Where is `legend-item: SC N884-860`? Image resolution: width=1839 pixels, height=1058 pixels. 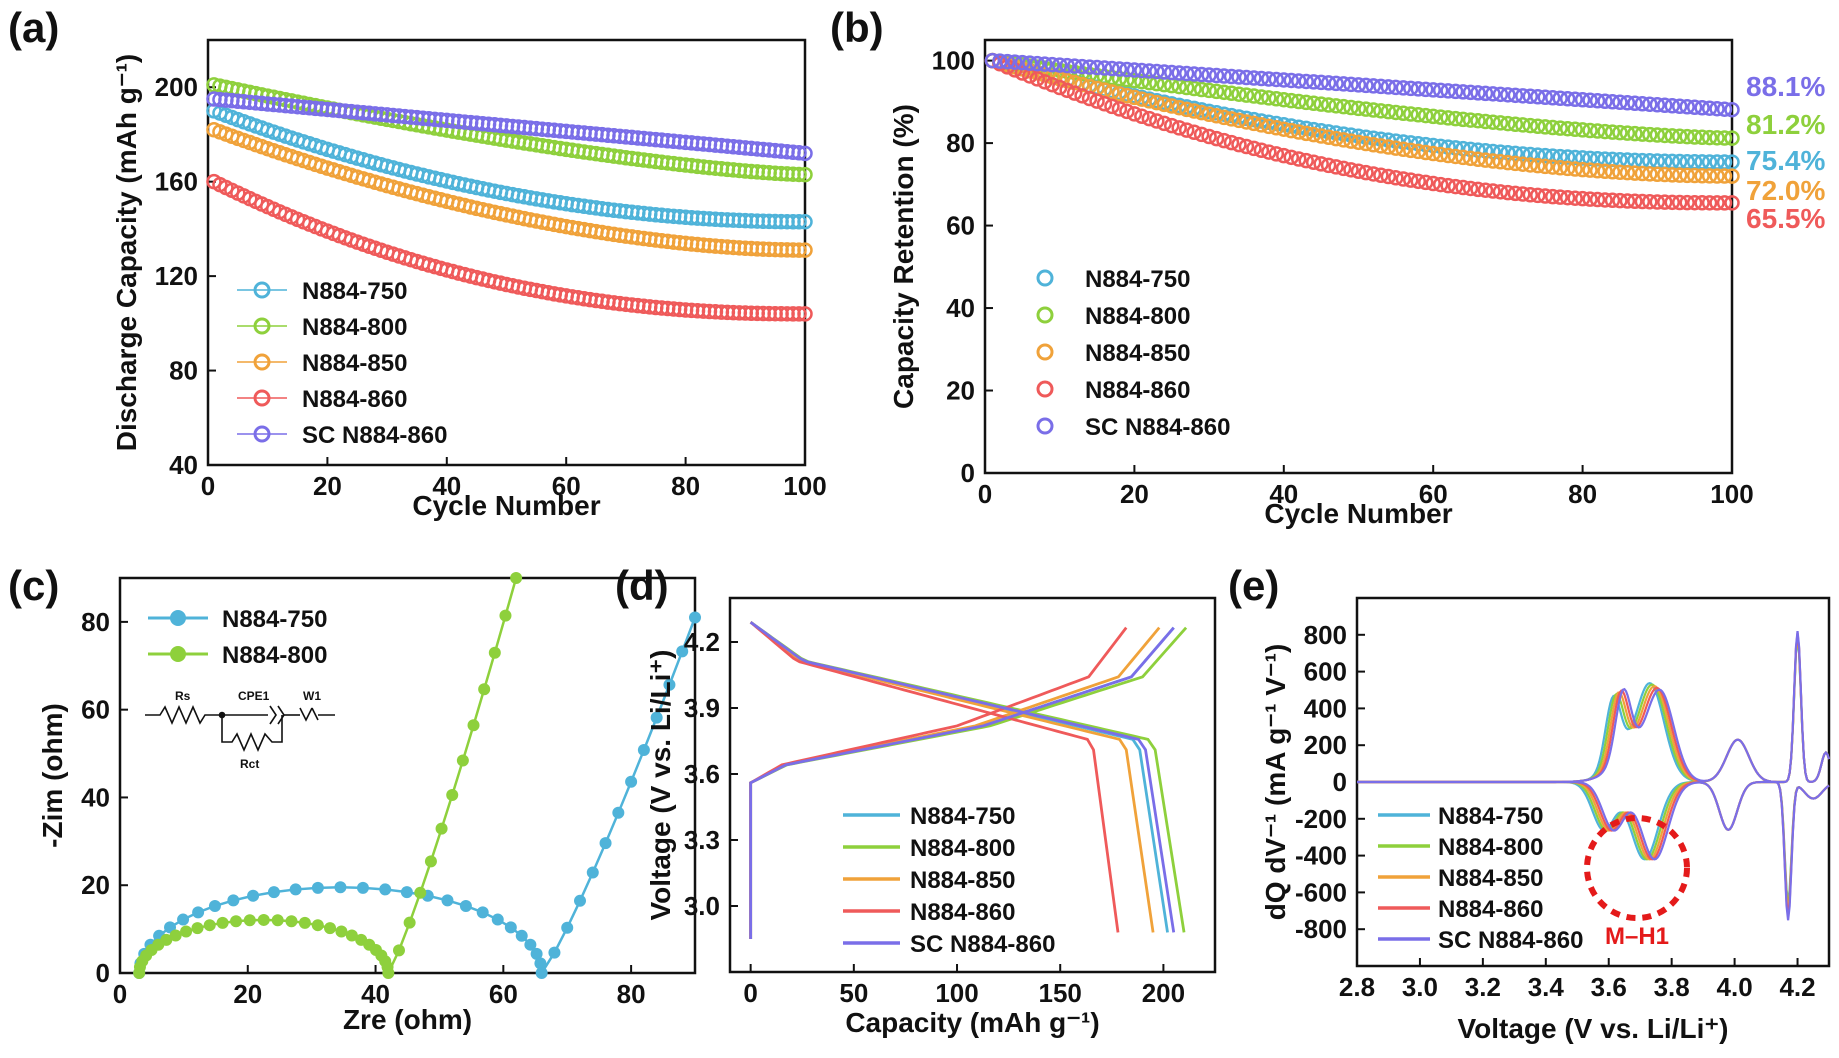
legend-item: SC N884-860 is located at coordinates (342, 435).